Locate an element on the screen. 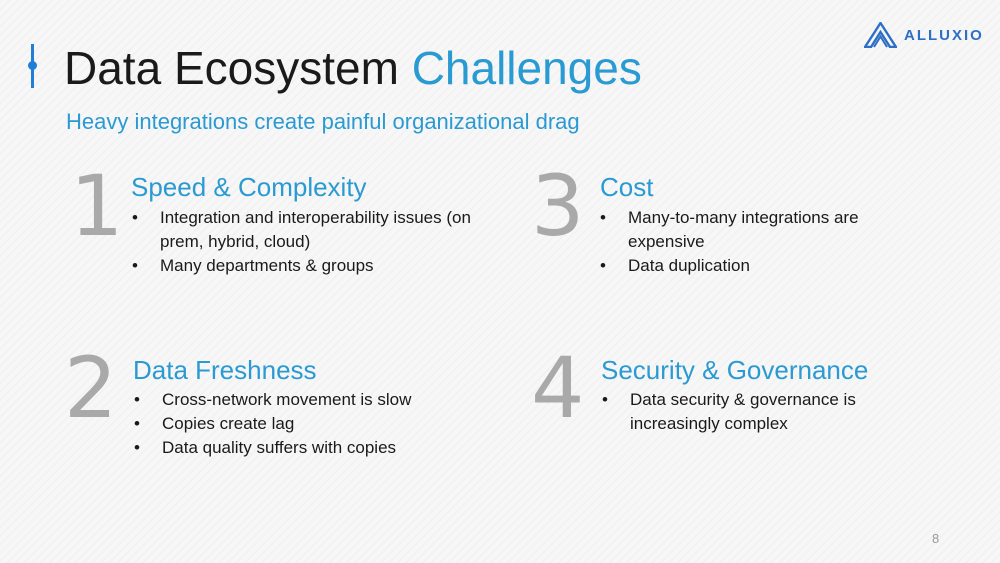 The width and height of the screenshot is (1000, 563). page-title-main: Data Ecosystem is located at coordinates (231, 68).